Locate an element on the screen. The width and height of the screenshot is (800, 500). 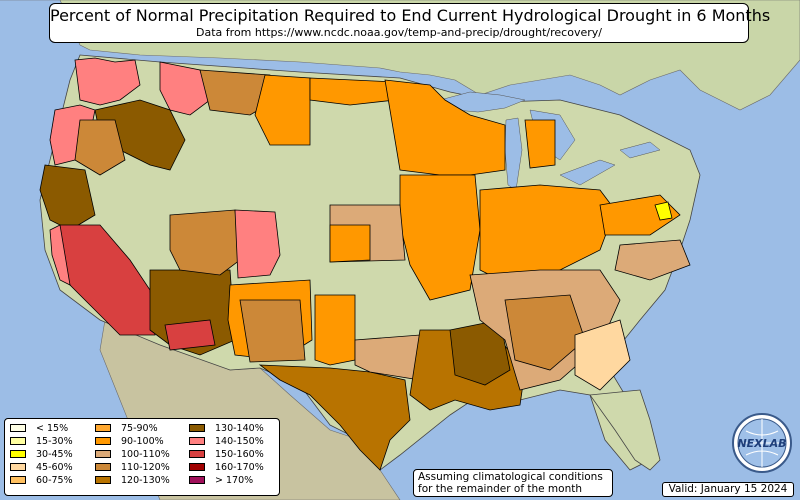
legend-label: < 15% is located at coordinates (52, 428).